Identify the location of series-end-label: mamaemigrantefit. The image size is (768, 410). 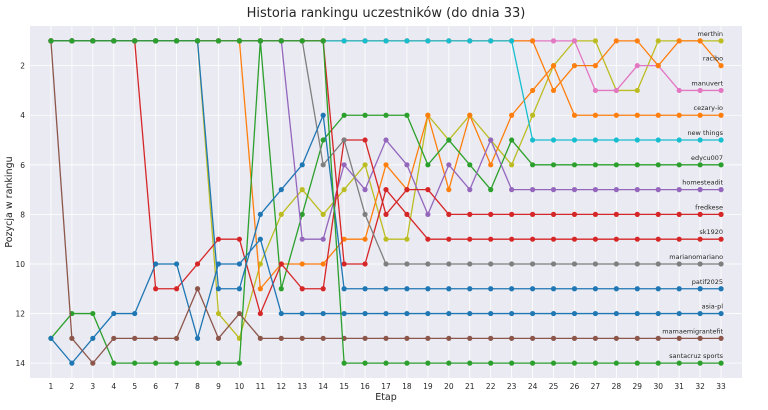
(692, 331).